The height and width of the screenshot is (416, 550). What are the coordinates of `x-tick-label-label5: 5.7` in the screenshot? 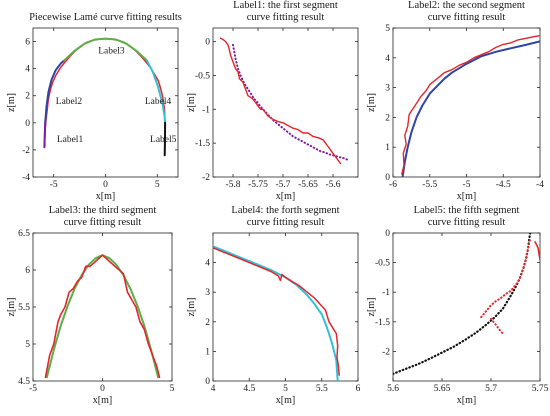 It's located at (491, 389).